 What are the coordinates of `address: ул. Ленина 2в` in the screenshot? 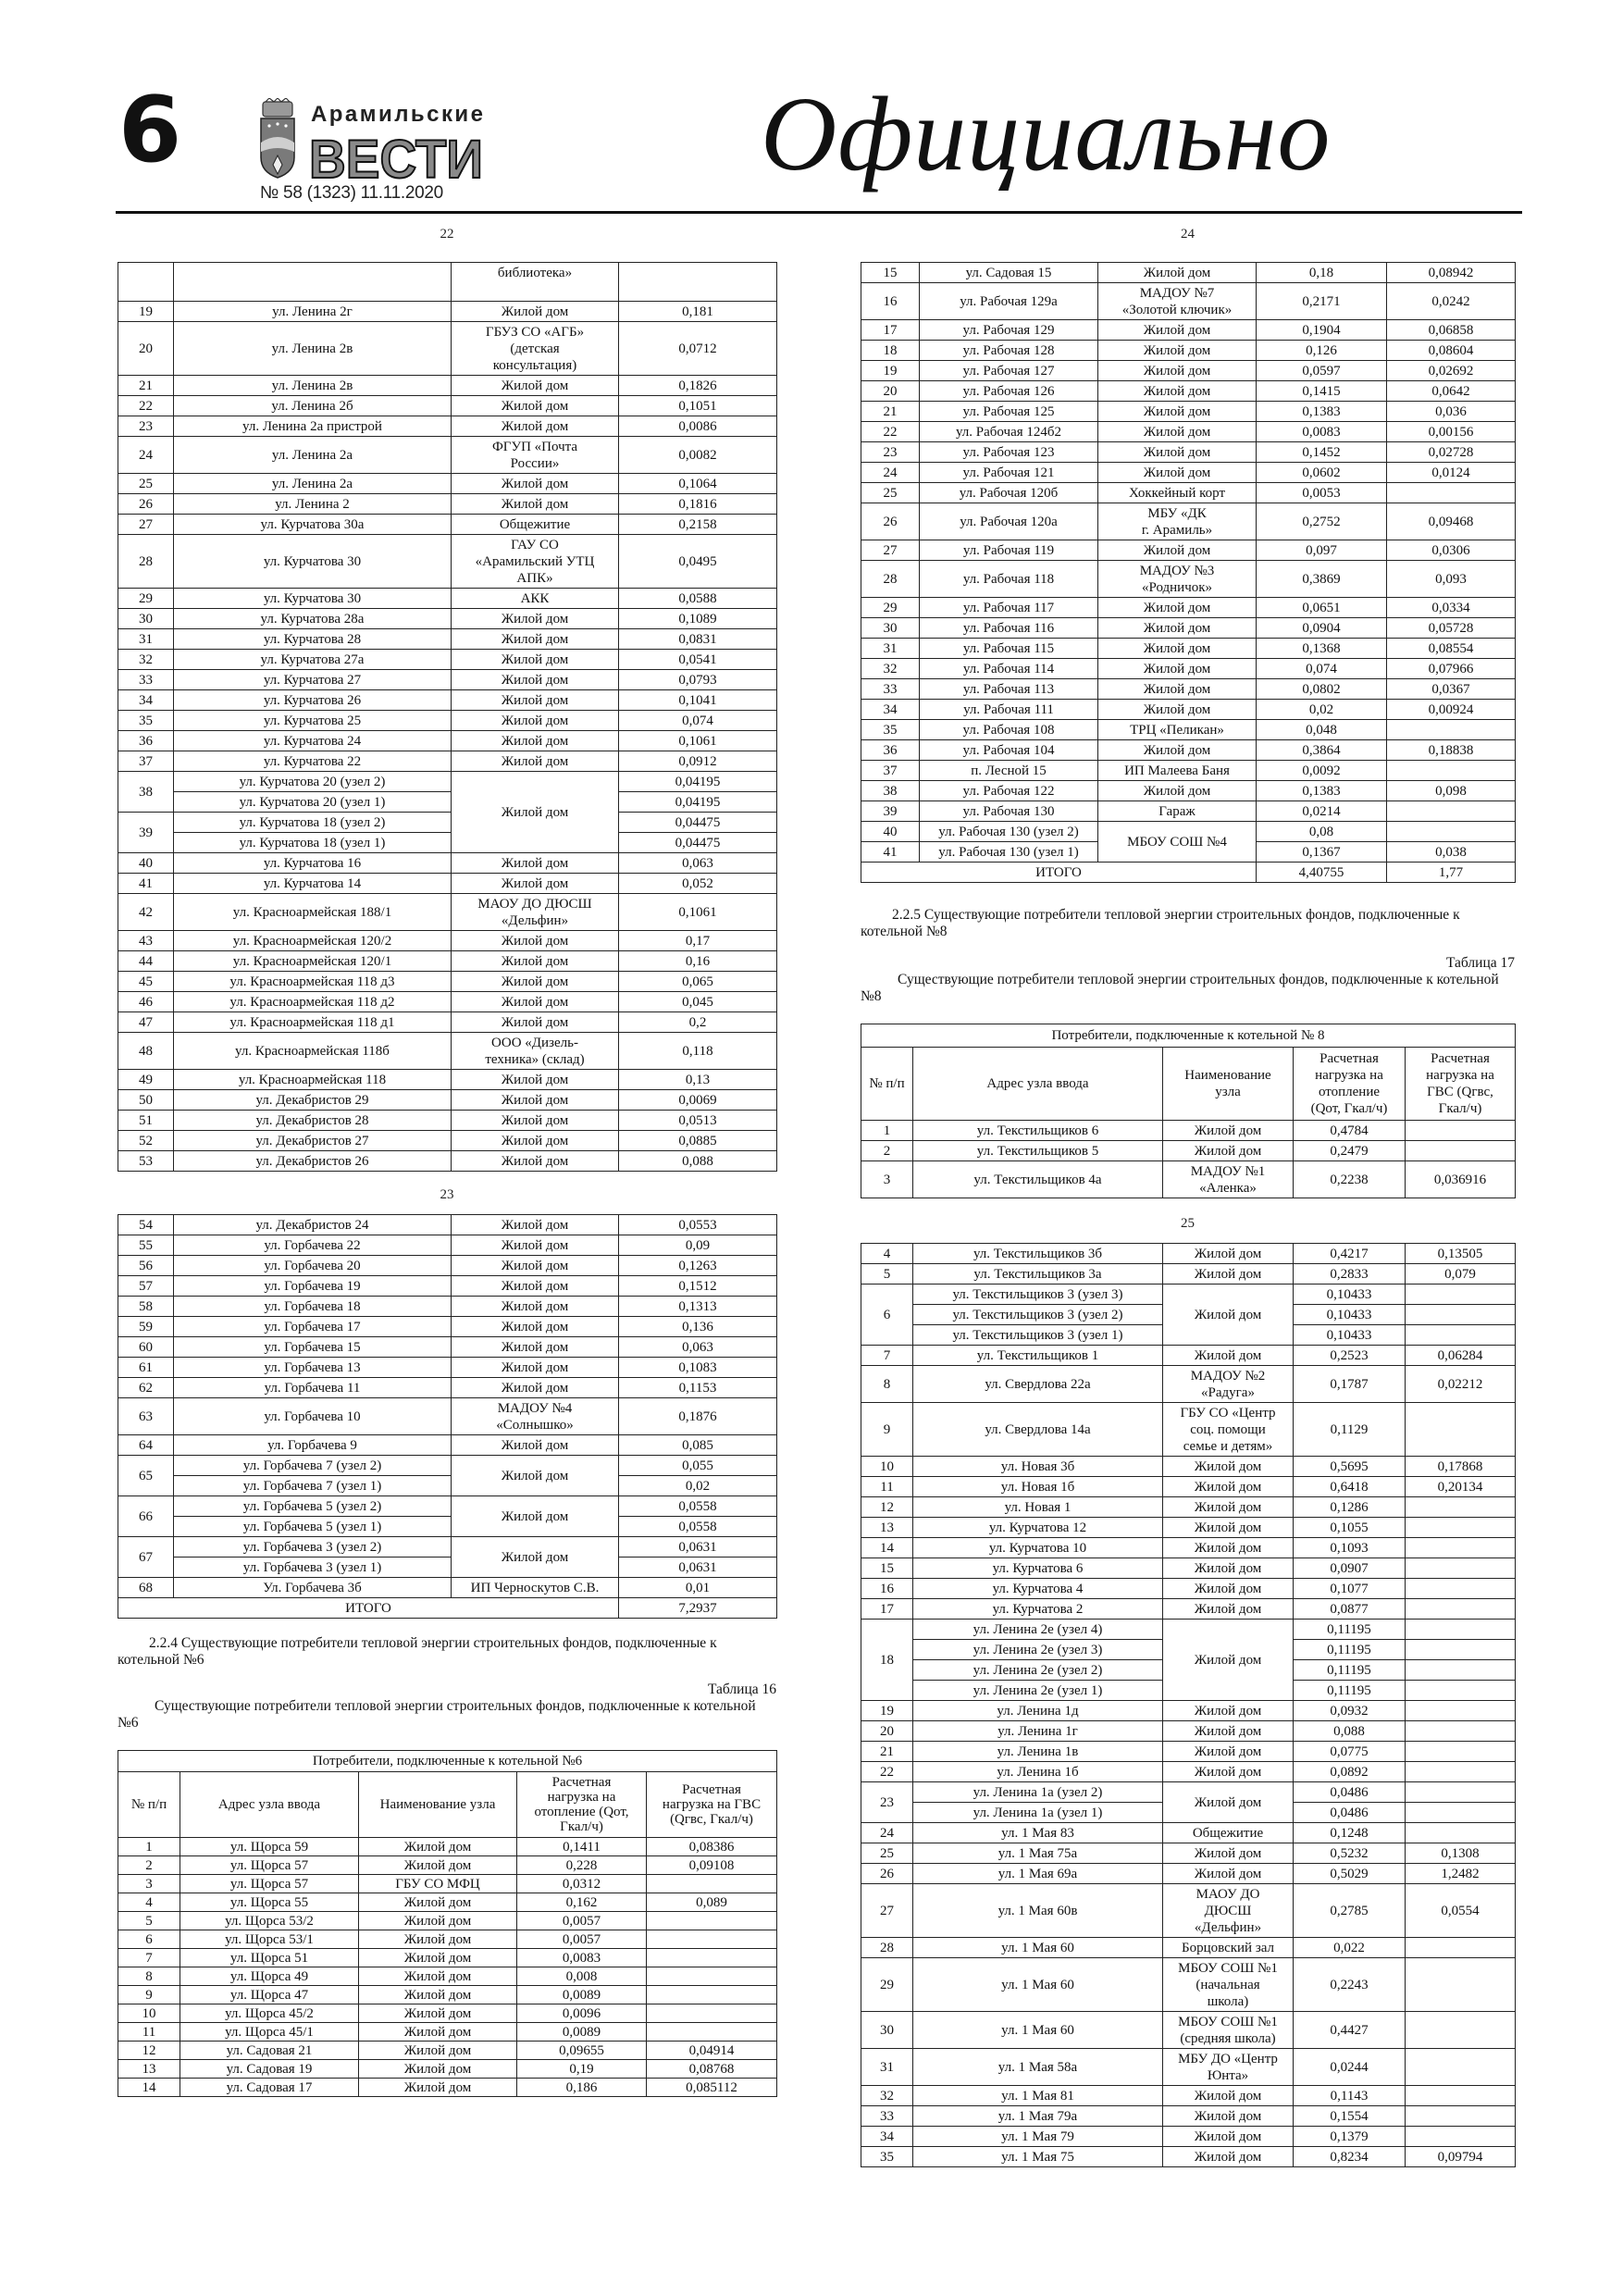 It's located at (312, 386).